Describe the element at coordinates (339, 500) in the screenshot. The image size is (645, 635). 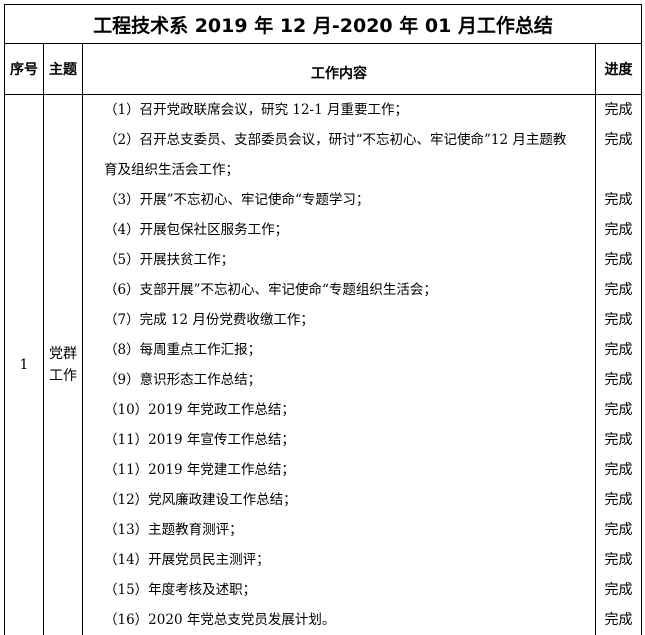
I see `work-item-text: （12）党风廉政建设工作总结；` at that location.